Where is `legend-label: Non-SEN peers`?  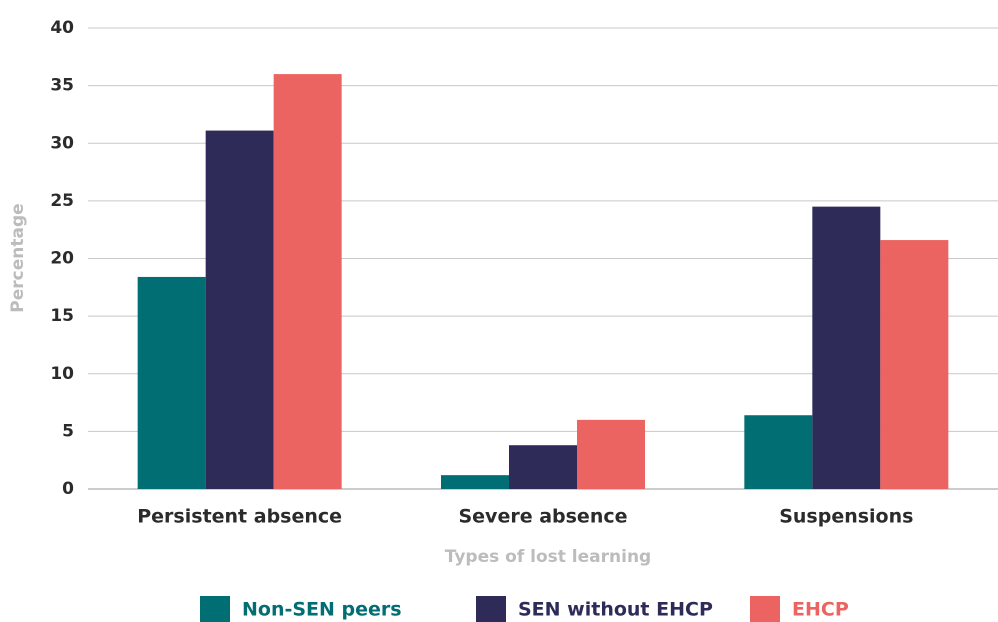 legend-label: Non-SEN peers is located at coordinates (322, 610).